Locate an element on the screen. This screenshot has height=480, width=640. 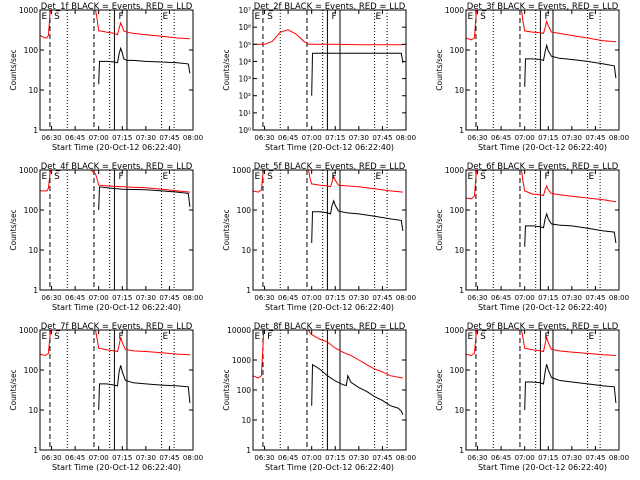
y-tick-label: 10⁶ is located at coordinates (244, 27).